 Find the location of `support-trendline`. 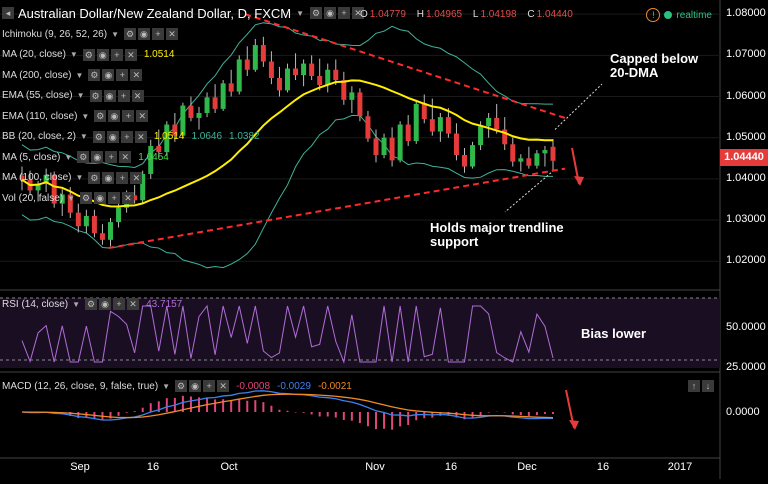

support-trendline is located at coordinates (337, 208).